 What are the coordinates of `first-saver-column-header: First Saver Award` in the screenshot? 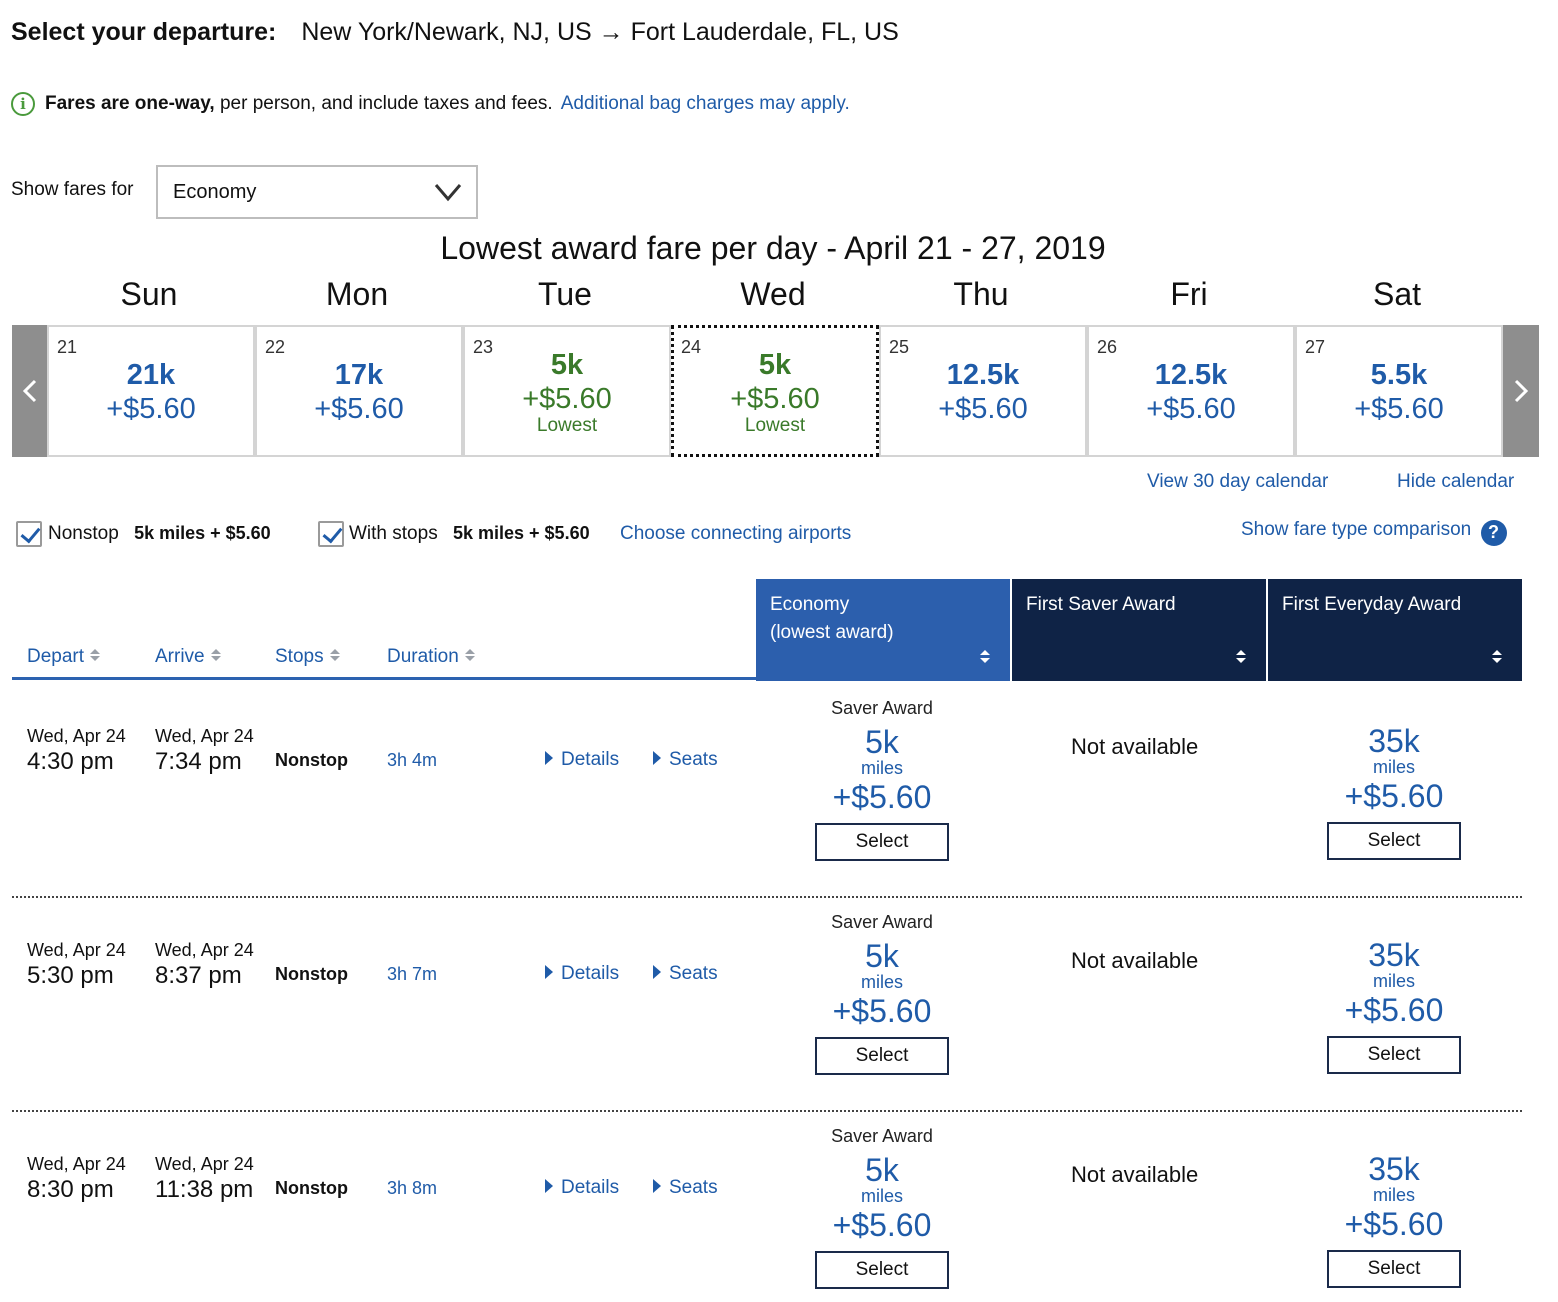 It's located at (1139, 630).